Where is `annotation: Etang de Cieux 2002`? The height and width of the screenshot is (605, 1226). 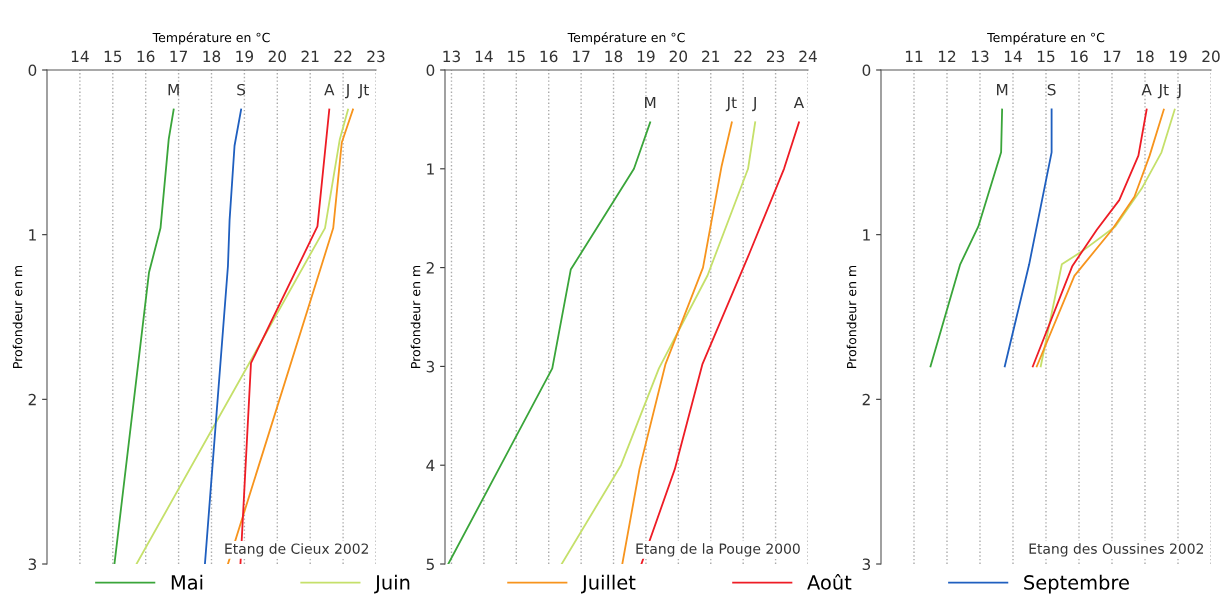
annotation: Etang de Cieux 2002 is located at coordinates (297, 550).